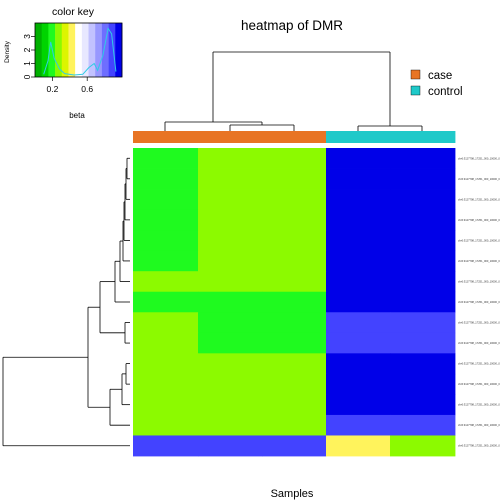  Describe the element at coordinates (87, 89) in the screenshot. I see `color-key-x-tick: 0.6` at that location.